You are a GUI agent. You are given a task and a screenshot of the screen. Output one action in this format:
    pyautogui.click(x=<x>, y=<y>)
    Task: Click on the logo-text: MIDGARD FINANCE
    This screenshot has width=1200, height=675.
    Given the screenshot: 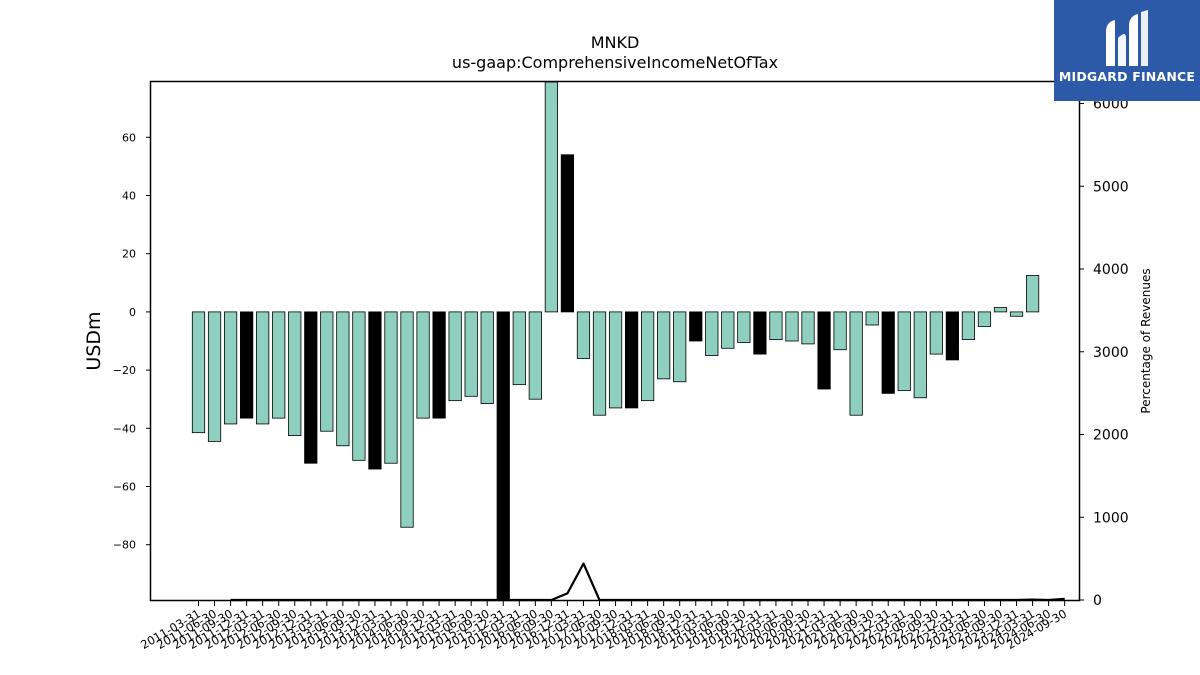 What is the action you would take?
    pyautogui.click(x=1127, y=76)
    